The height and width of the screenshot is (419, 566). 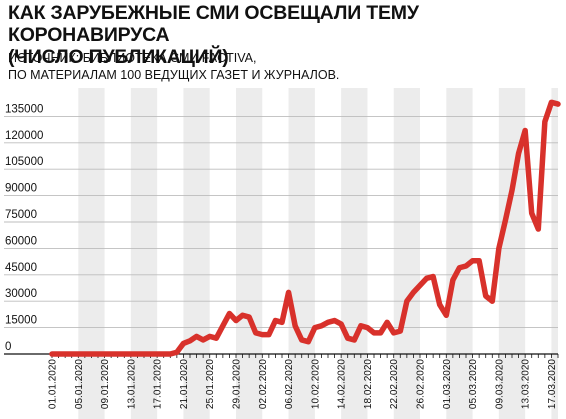 I want to click on y-tick-label: 45000, so click(x=21, y=268).